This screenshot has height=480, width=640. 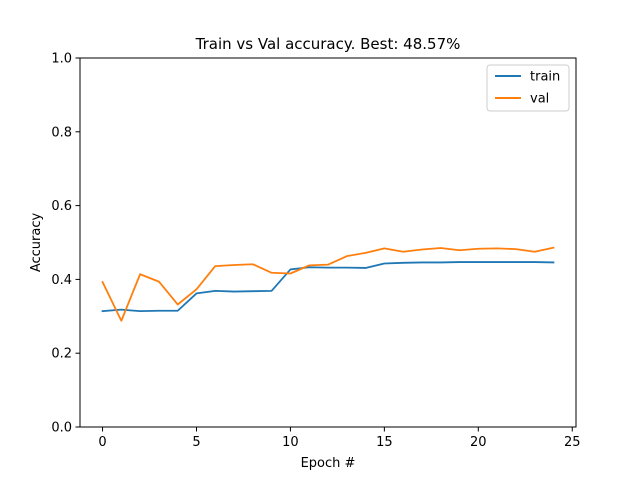 I want to click on legend-label-train: train, so click(x=545, y=77).